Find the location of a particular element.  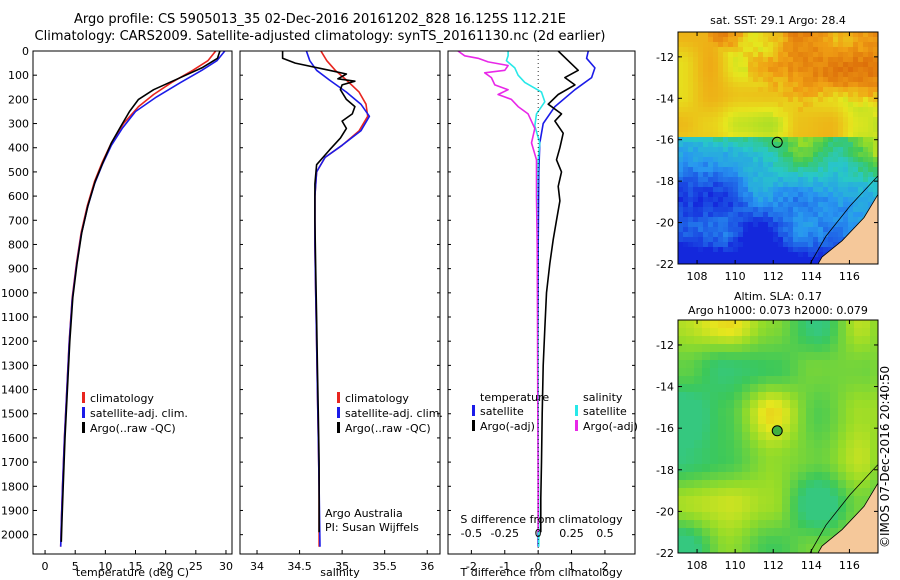

ytick-label-300: 300 is located at coordinates (18, 124).